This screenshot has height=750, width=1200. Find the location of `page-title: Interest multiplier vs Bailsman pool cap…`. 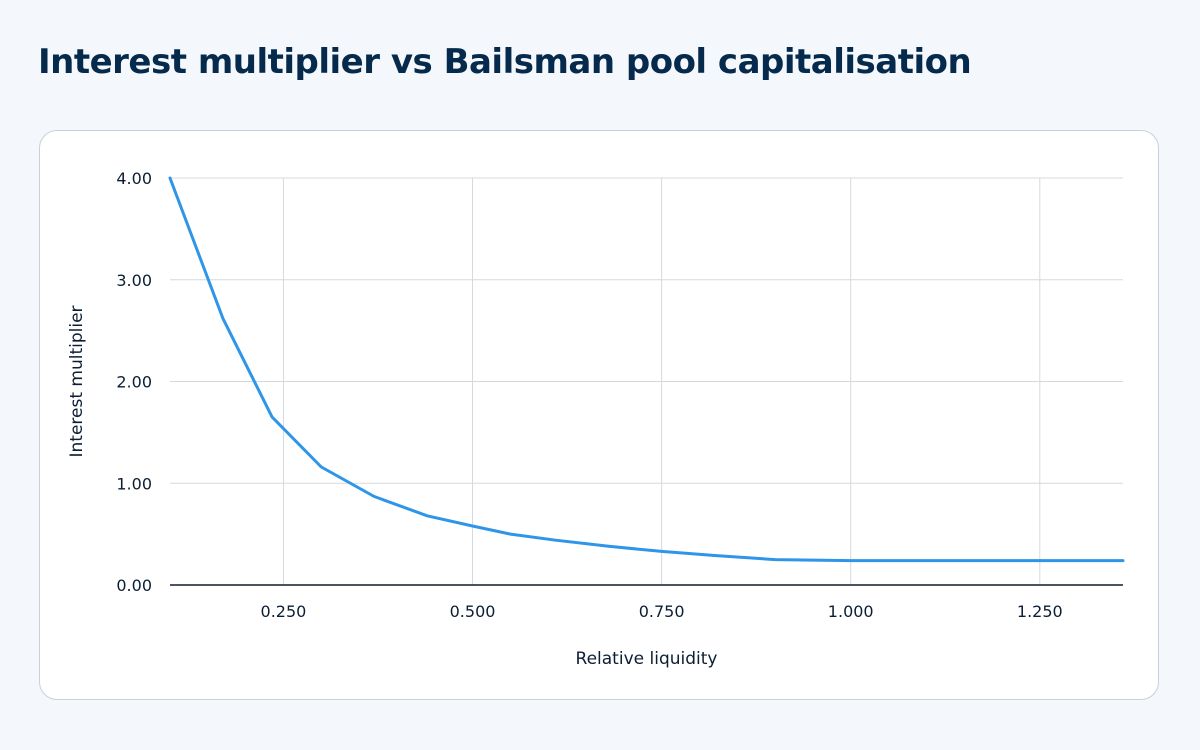

page-title: Interest multiplier vs Bailsman pool cap… is located at coordinates (505, 62).